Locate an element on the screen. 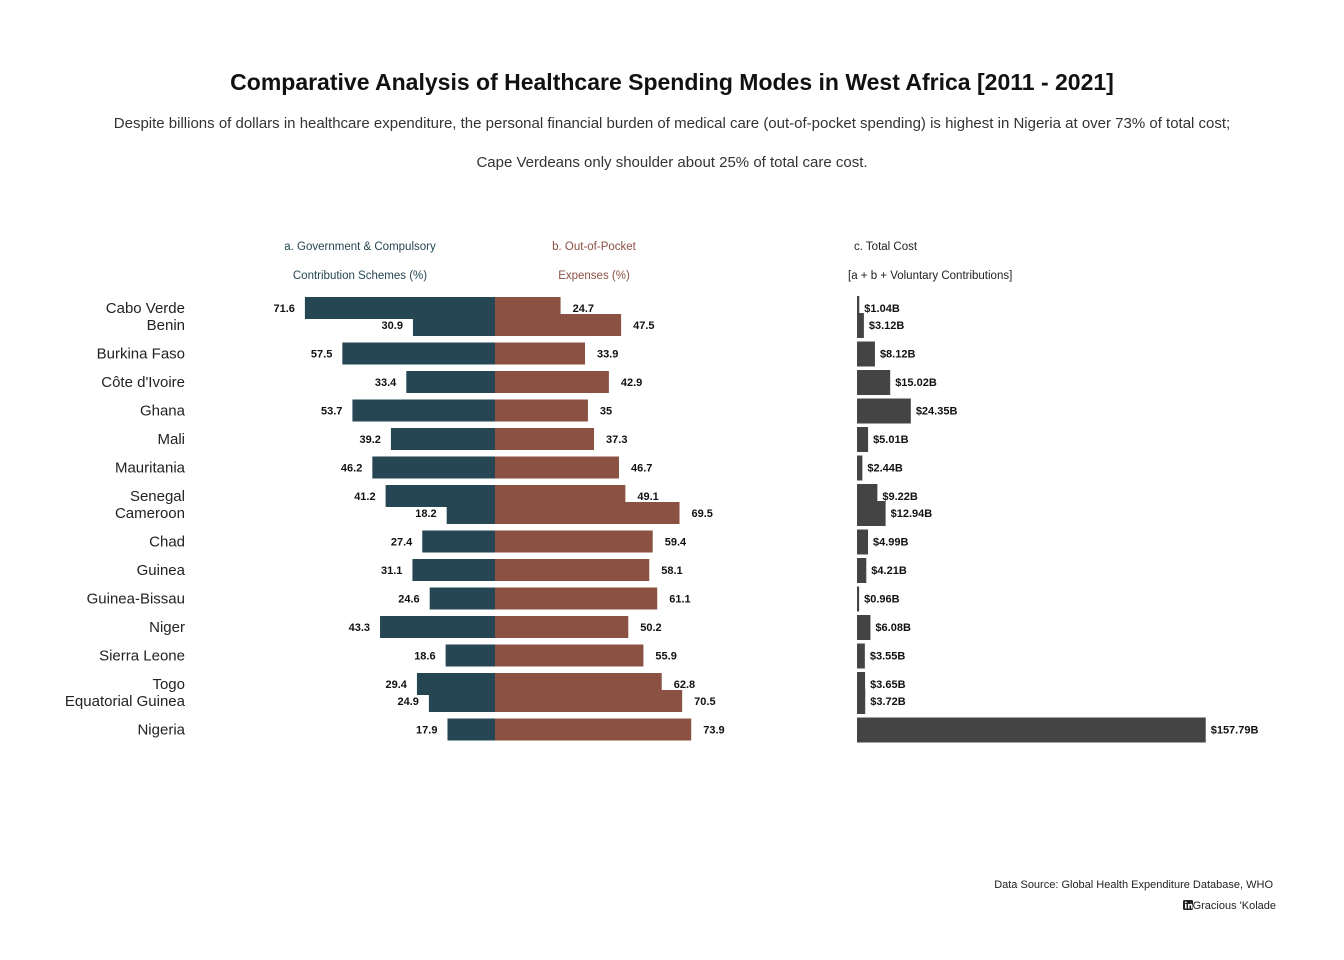 The image size is (1344, 960). bar-government-mauritania is located at coordinates (433, 467).